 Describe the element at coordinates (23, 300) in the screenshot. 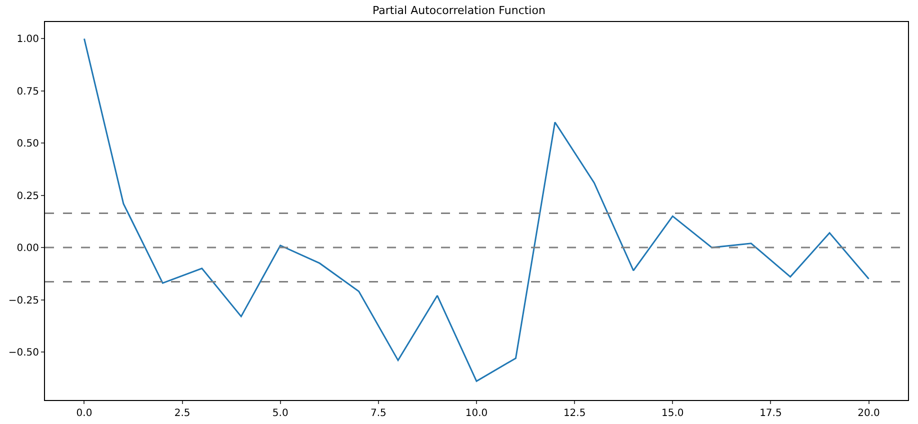

I see `y-tick-label: −0.25` at that location.